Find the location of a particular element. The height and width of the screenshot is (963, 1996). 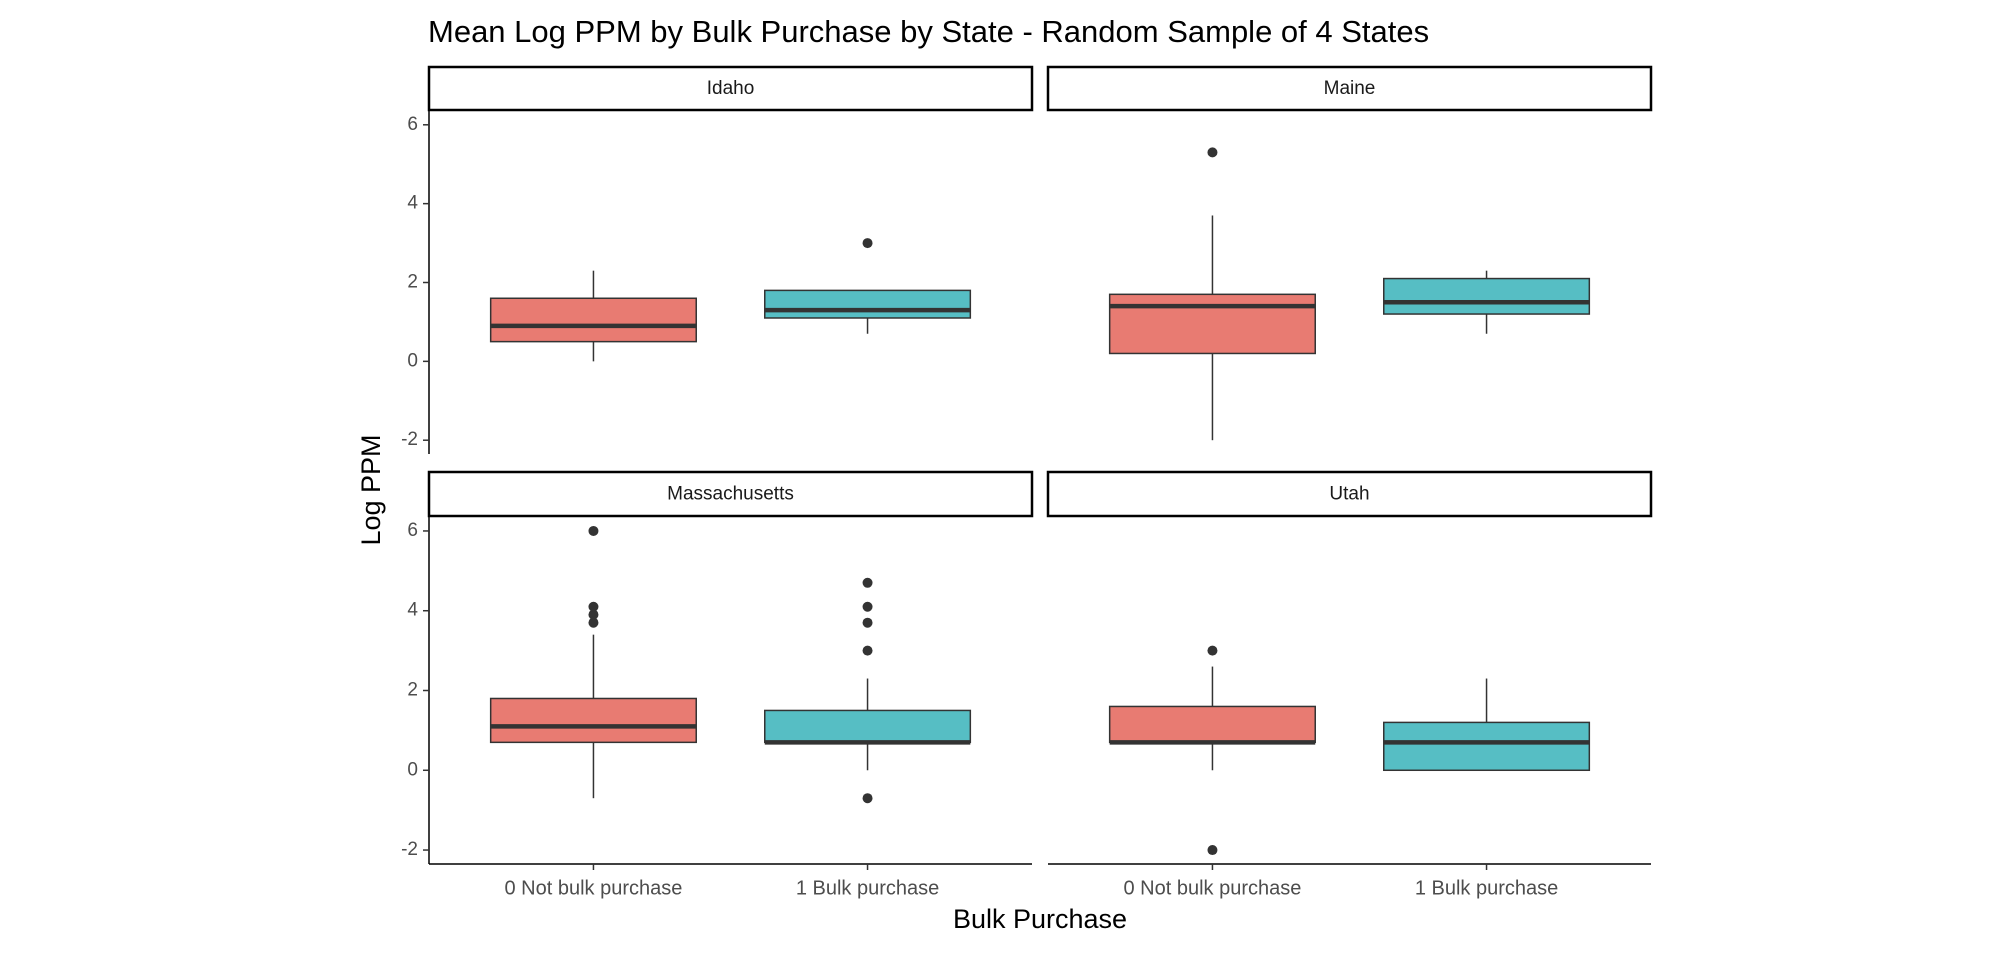

strip-label: Massachusetts is located at coordinates (730, 494).